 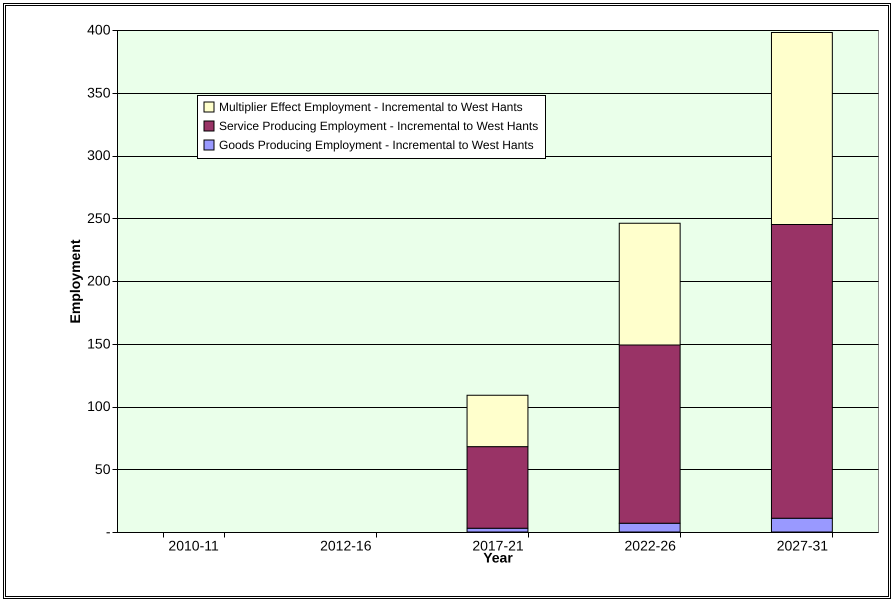 I want to click on y-tick-label: 250, so click(x=99, y=218).